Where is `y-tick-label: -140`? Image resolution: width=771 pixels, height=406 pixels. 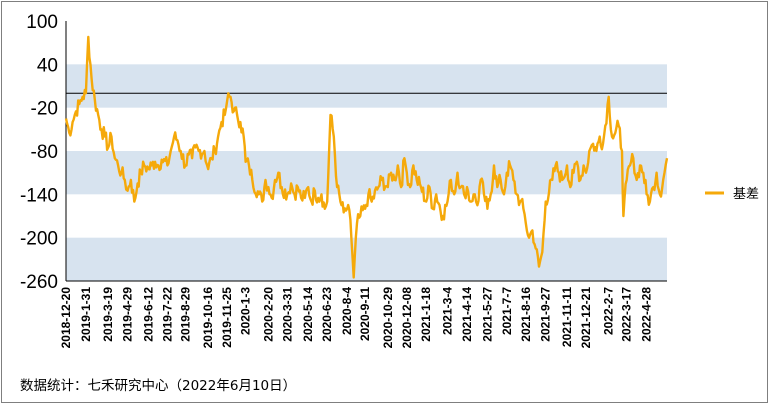 y-tick-label: -140 is located at coordinates (39, 195).